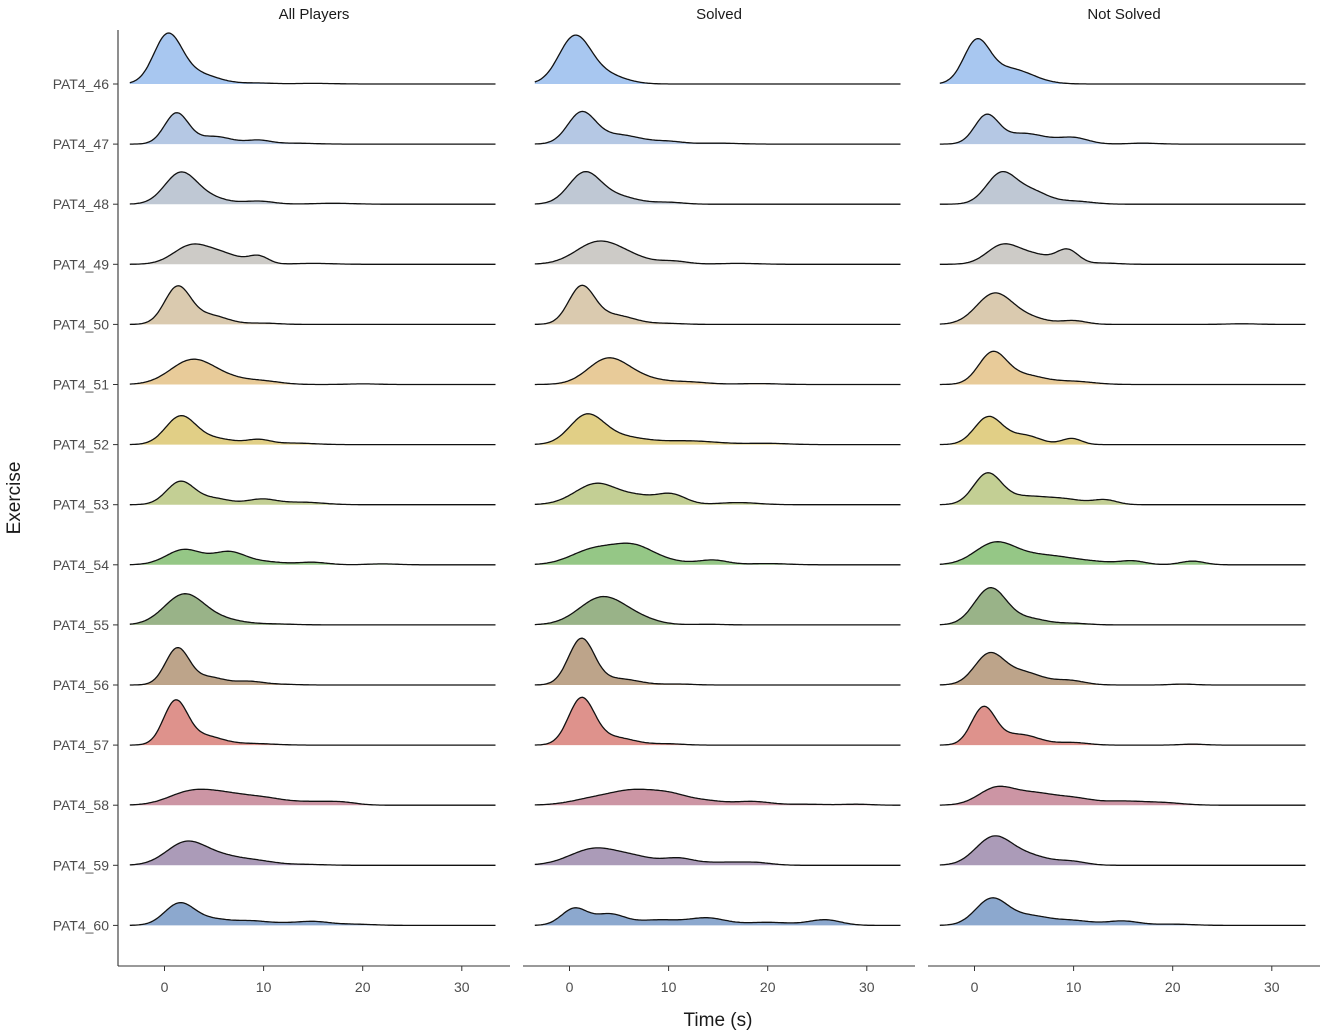  What do you see at coordinates (81, 565) in the screenshot?
I see `y-tick-label-PAT4_54: PAT4_54` at bounding box center [81, 565].